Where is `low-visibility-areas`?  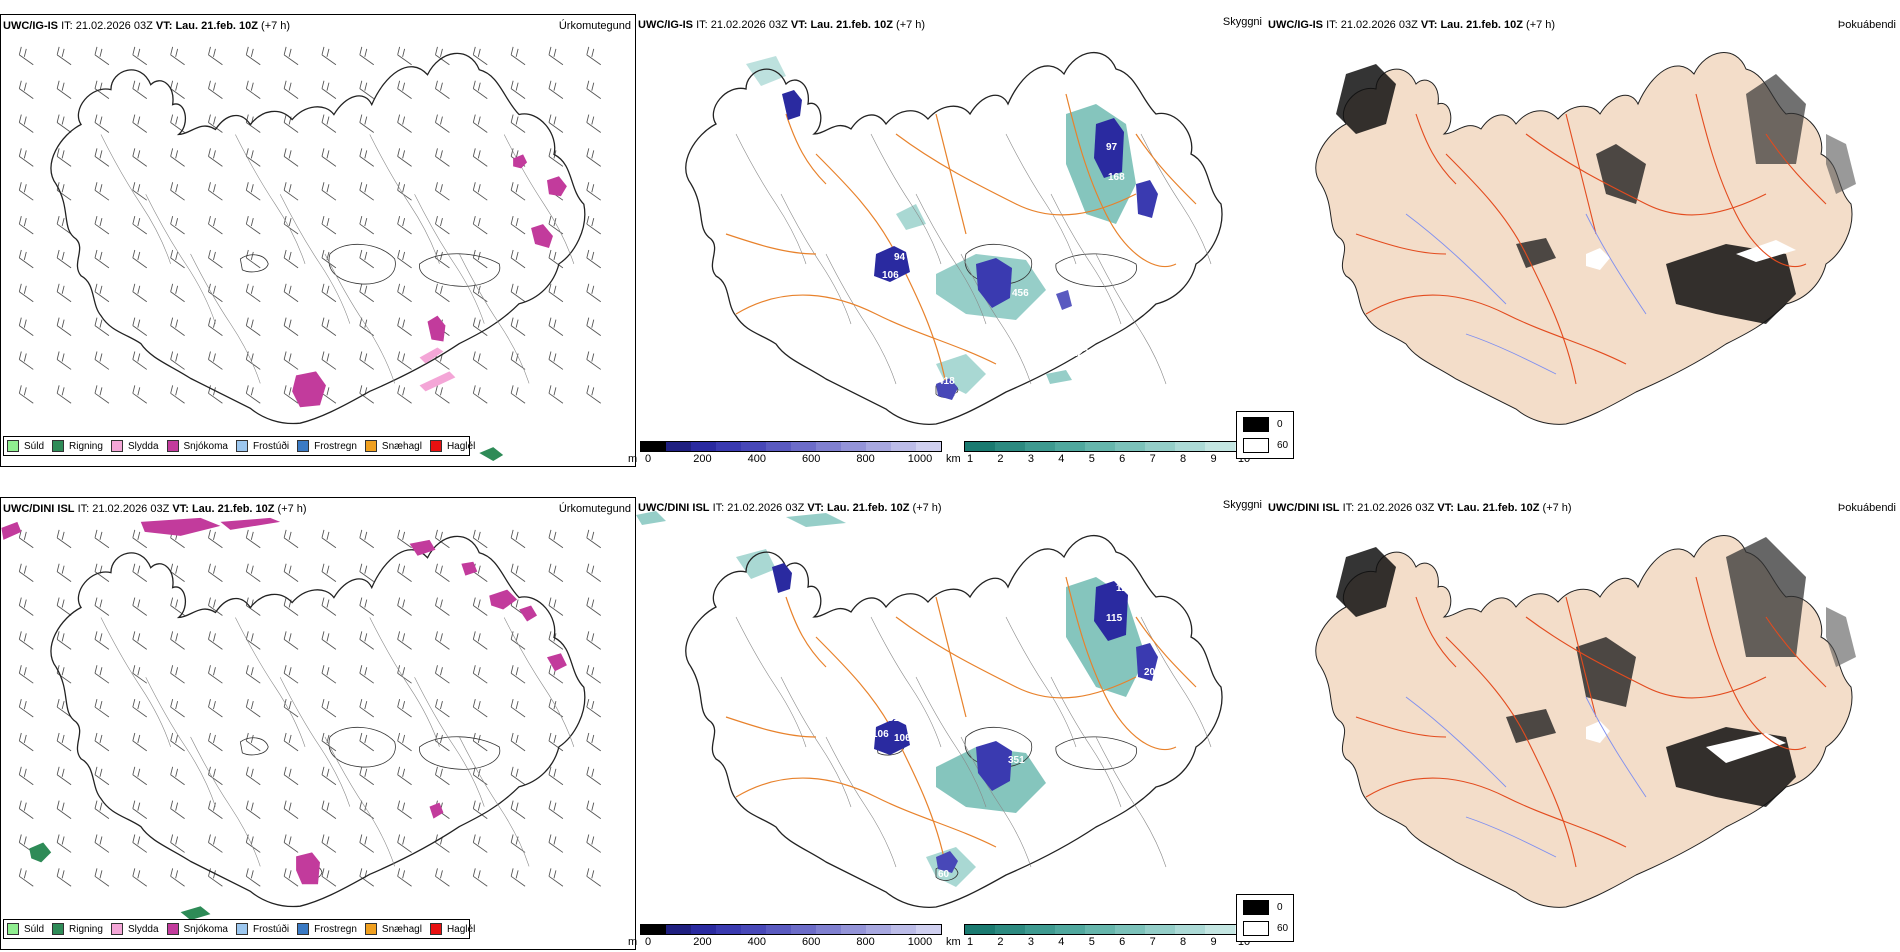
low-visibility-areas is located at coordinates (891, 699).